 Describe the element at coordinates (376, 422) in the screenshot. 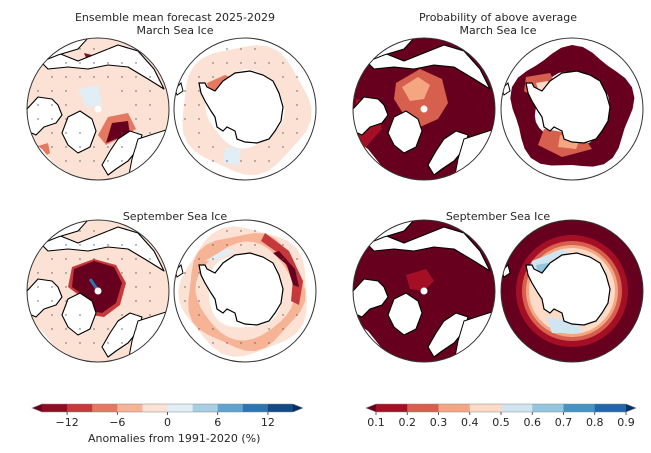

I see `probability-colorbar-tick-label: 0.1` at that location.